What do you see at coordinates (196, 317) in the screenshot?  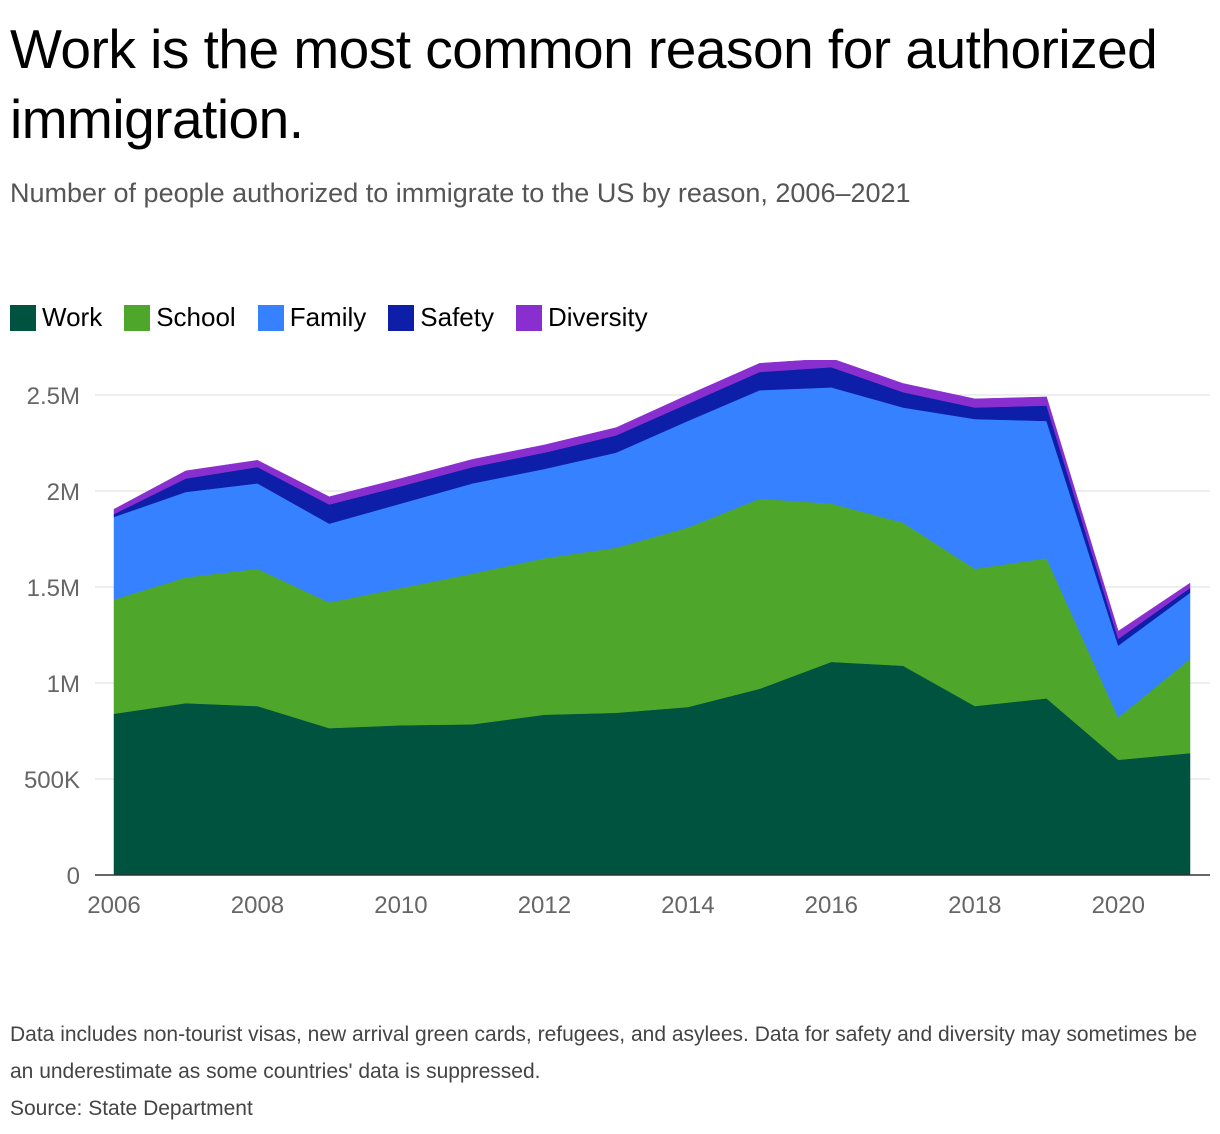 I see `legend-label: School` at bounding box center [196, 317].